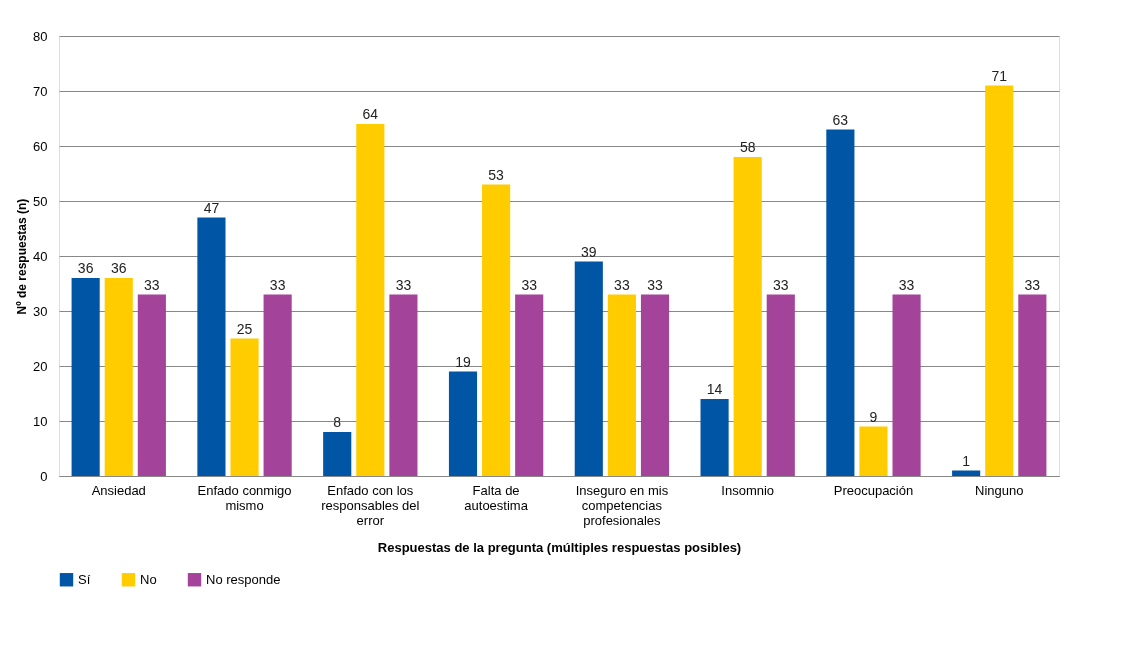 This screenshot has width=1129, height=661. What do you see at coordinates (40, 366) in the screenshot?
I see `y-tick-label: 20` at bounding box center [40, 366].